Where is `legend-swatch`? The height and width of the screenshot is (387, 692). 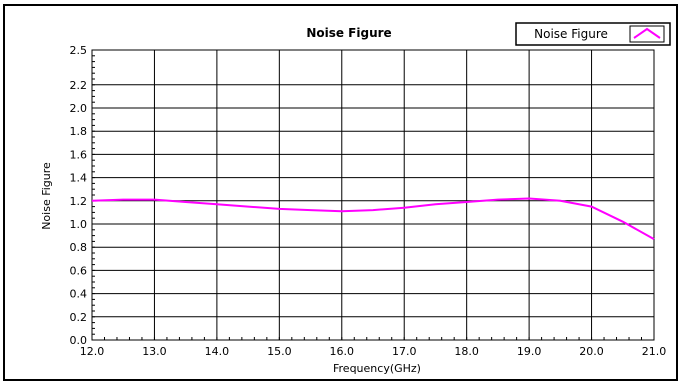
legend-swatch is located at coordinates (647, 34).